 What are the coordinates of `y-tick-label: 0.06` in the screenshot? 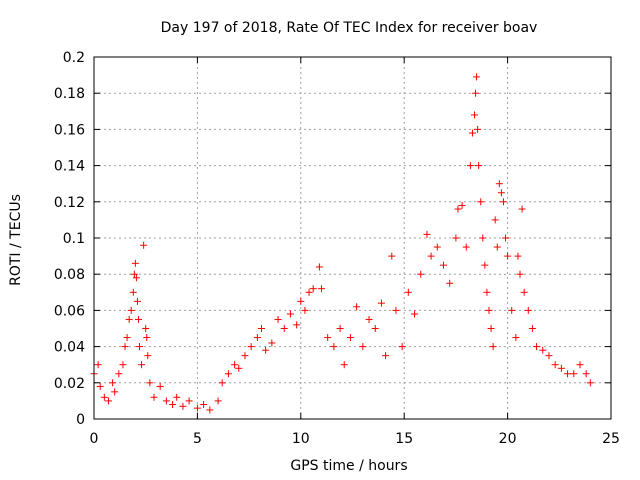 It's located at (69, 311).